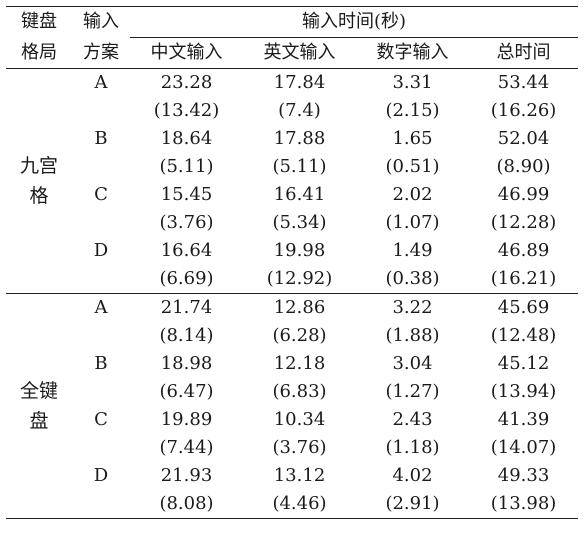 The width and height of the screenshot is (584, 545). What do you see at coordinates (186, 194) in the screenshot?
I see `mean-value-cell: 15.45` at bounding box center [186, 194].